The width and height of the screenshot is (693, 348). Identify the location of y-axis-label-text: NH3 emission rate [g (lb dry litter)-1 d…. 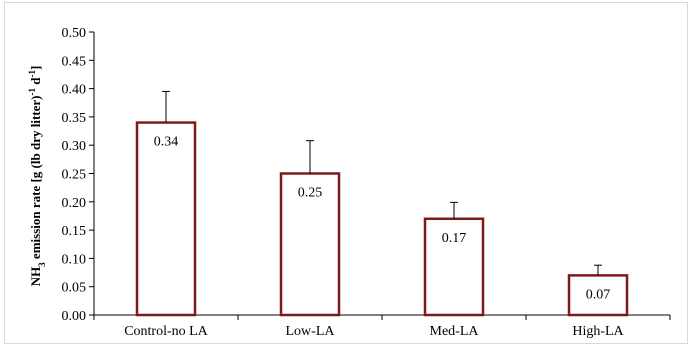
(37, 176).